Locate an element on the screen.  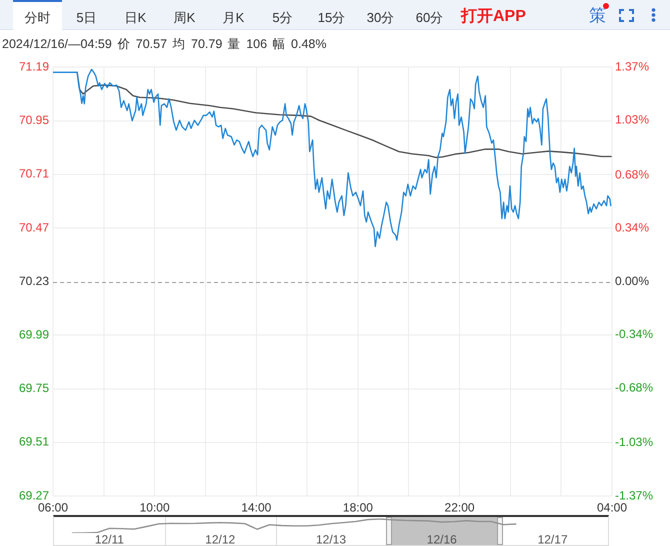
text: 5分 is located at coordinates (282, 17).